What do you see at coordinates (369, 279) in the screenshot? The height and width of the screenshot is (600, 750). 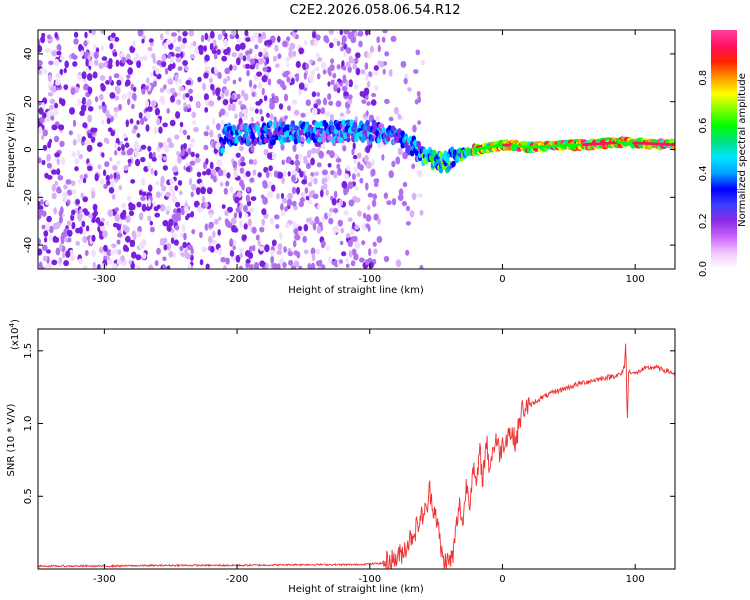 I see `spectrogram-x-tick-label: -100` at bounding box center [369, 279].